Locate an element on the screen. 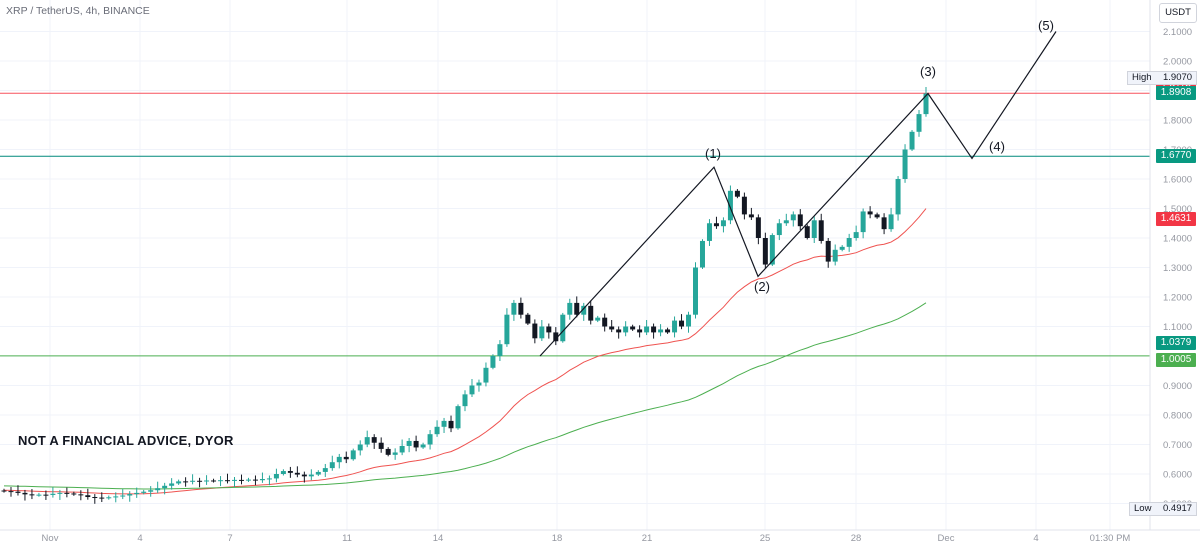  x-tick-label: 4 is located at coordinates (1035, 538).